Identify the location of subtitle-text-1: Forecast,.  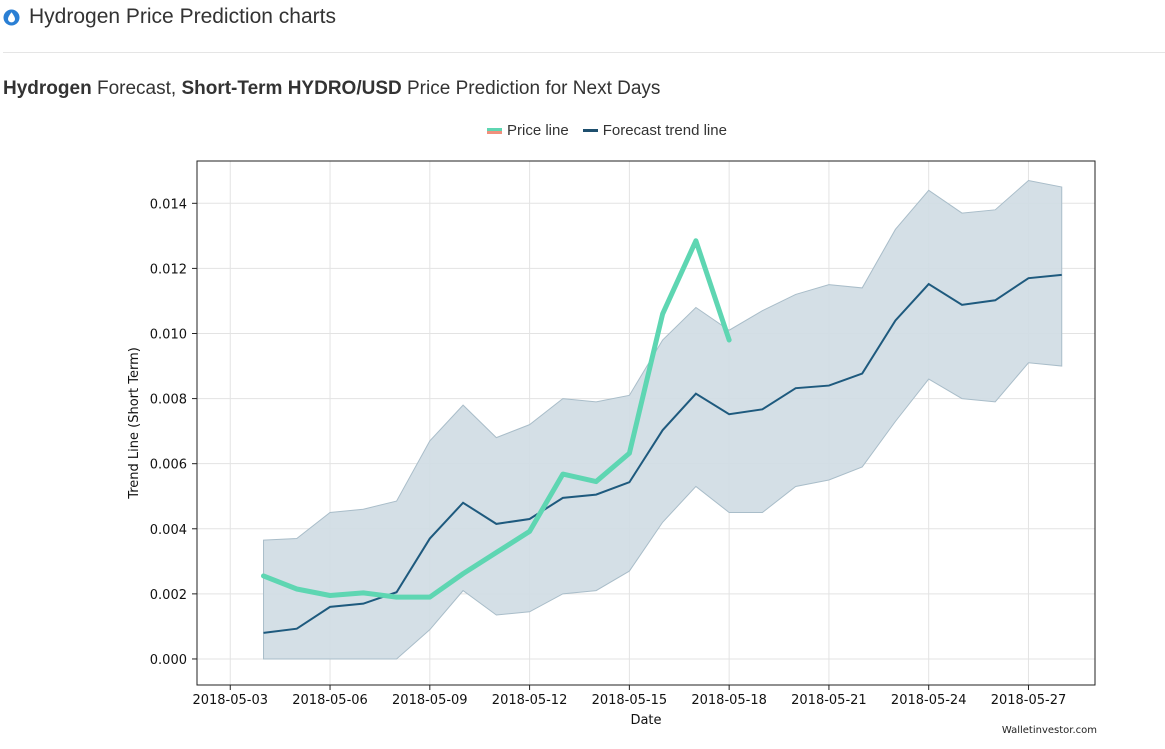
(136, 88).